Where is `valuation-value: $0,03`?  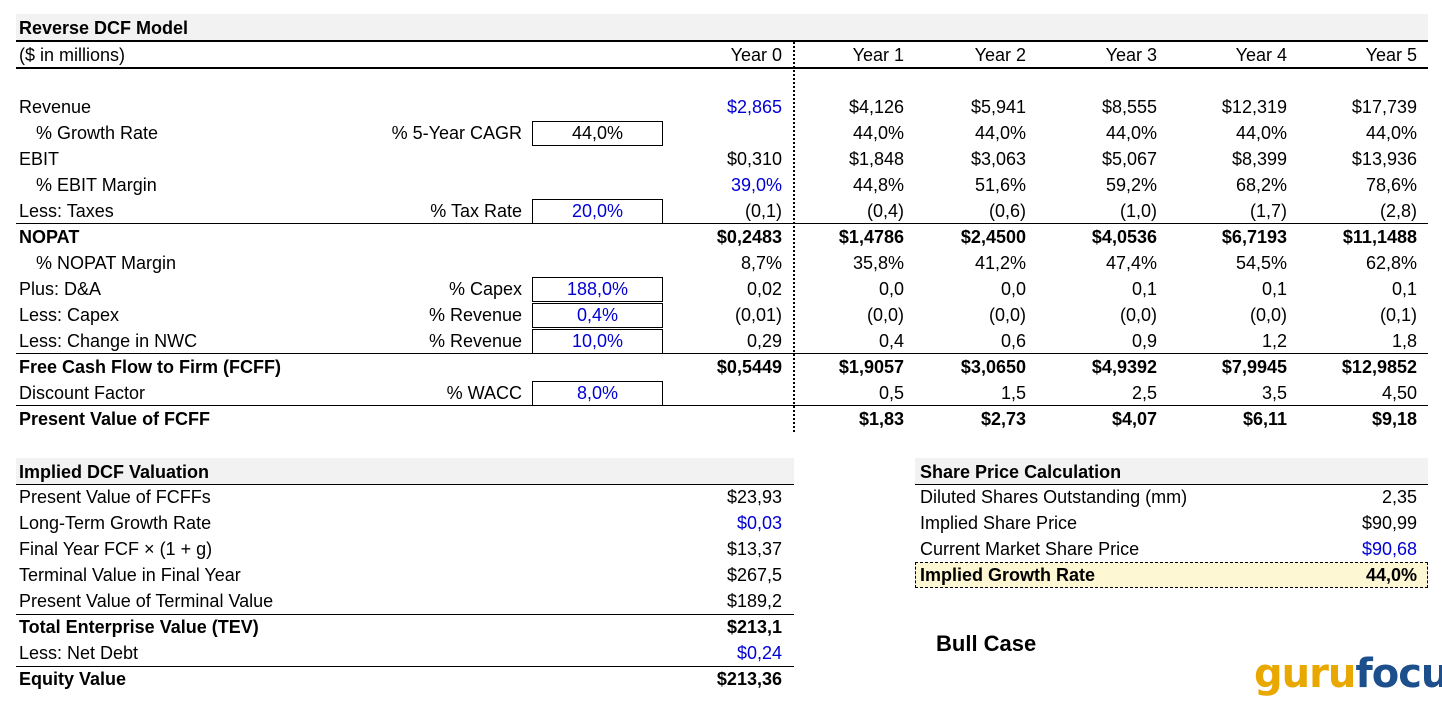
valuation-value: $0,03 is located at coordinates (759, 523).